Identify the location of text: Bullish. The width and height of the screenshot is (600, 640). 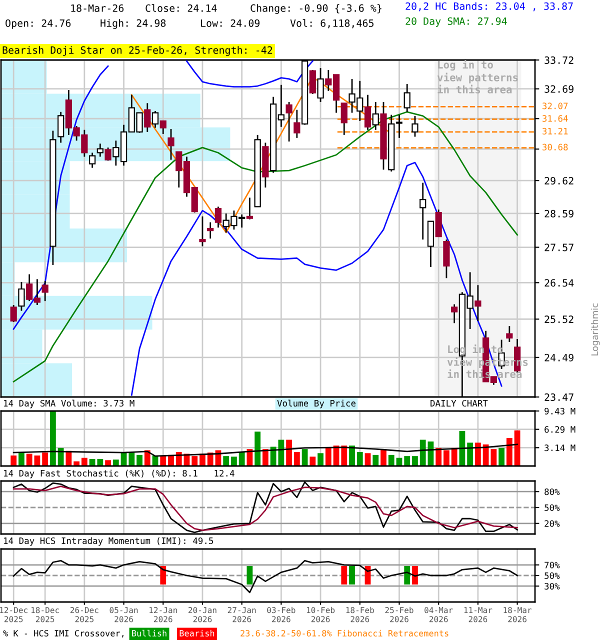
(149, 633).